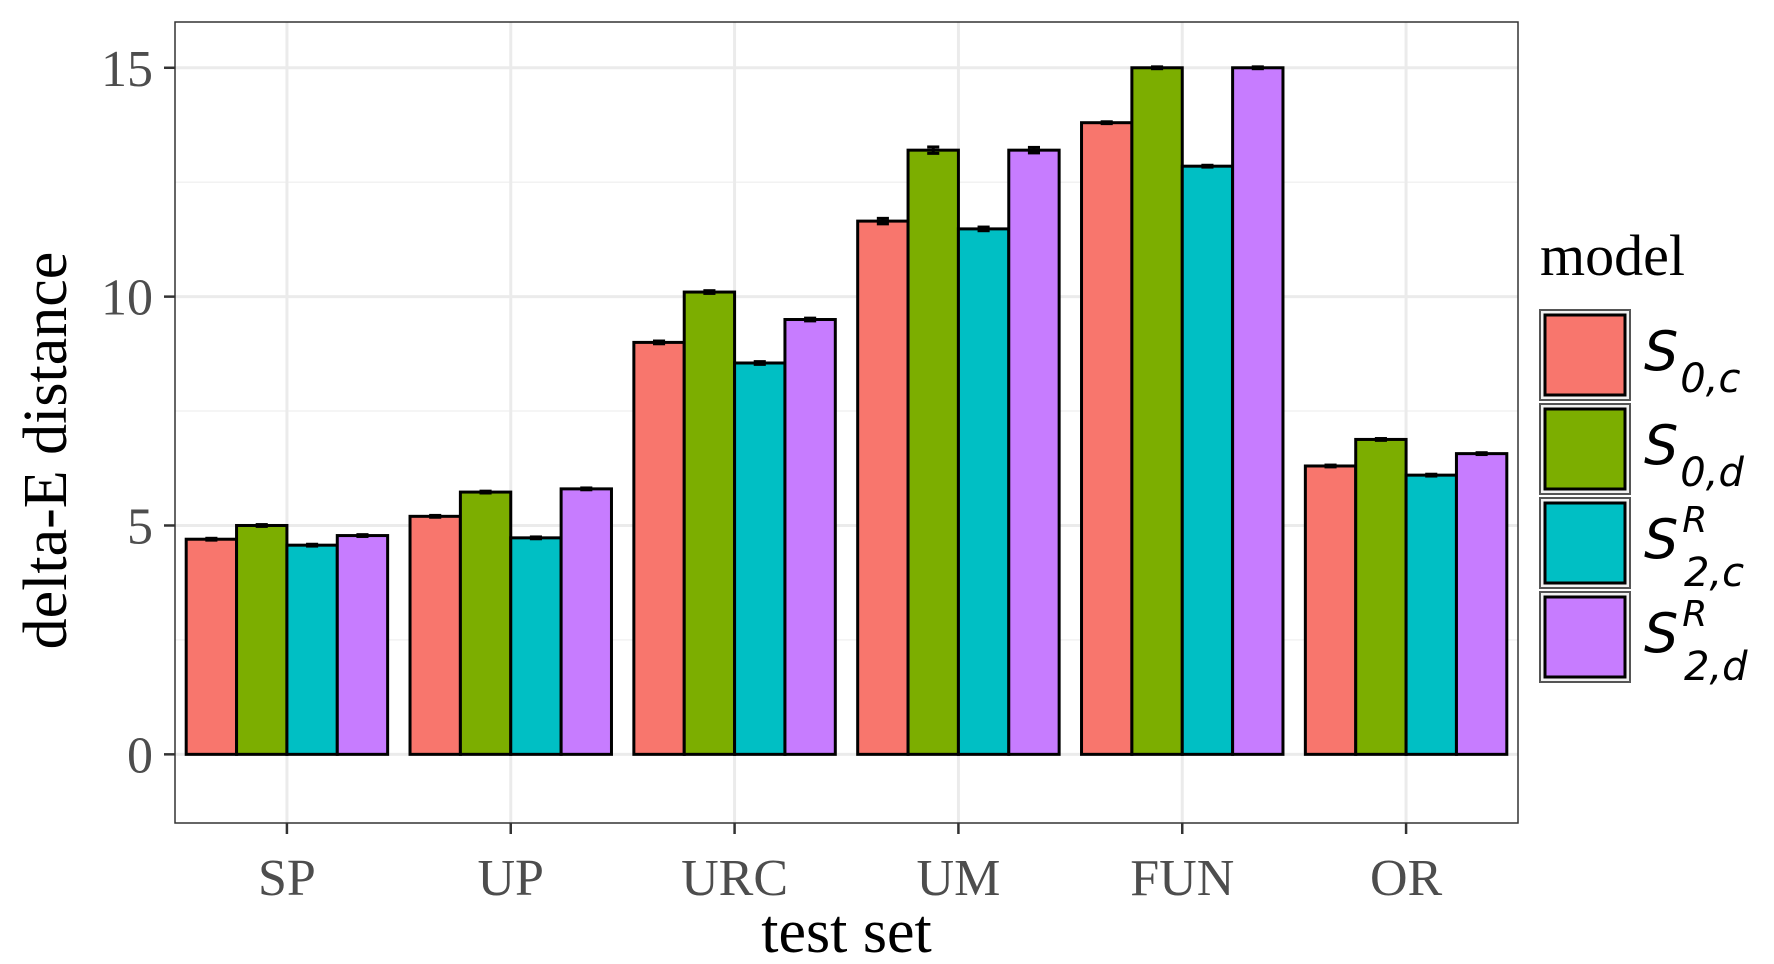 This screenshot has width=1774, height=964. I want to click on y-tick-label: 10, so click(127, 298).